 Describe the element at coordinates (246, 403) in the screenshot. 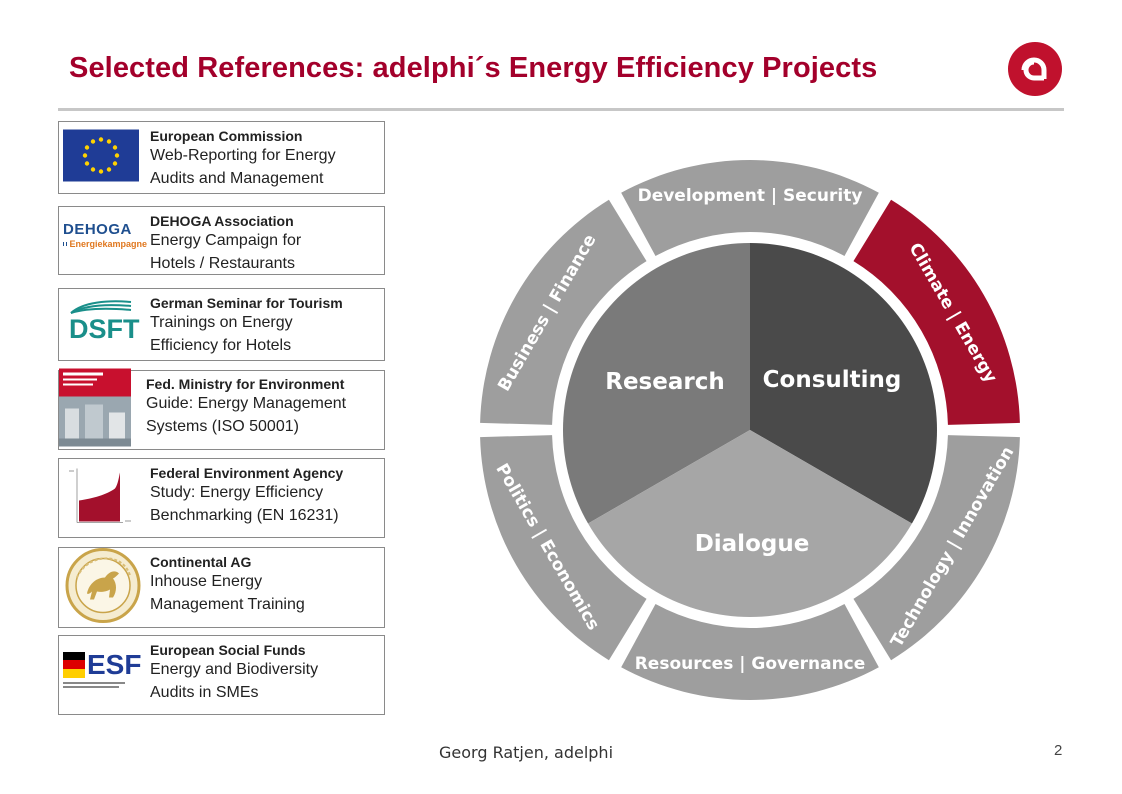

I see `reference-line-1: Guide: Energy Management` at that location.